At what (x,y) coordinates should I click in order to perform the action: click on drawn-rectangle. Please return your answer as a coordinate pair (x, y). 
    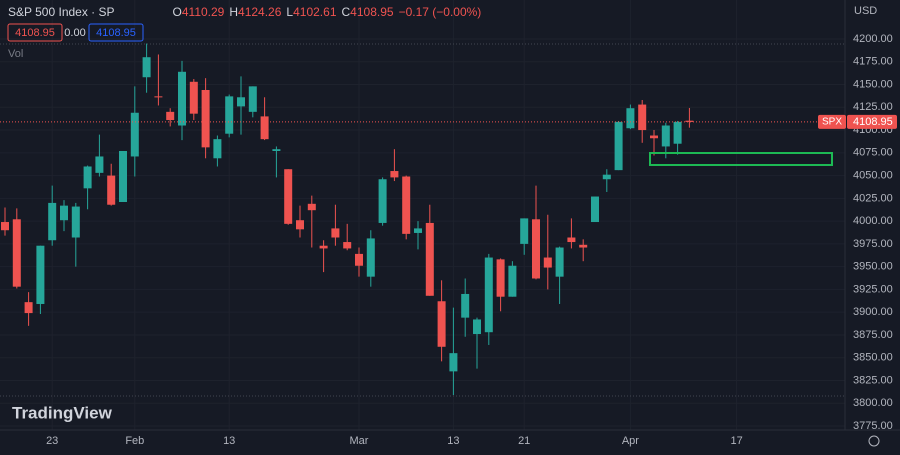
    Looking at the image, I should click on (741, 159).